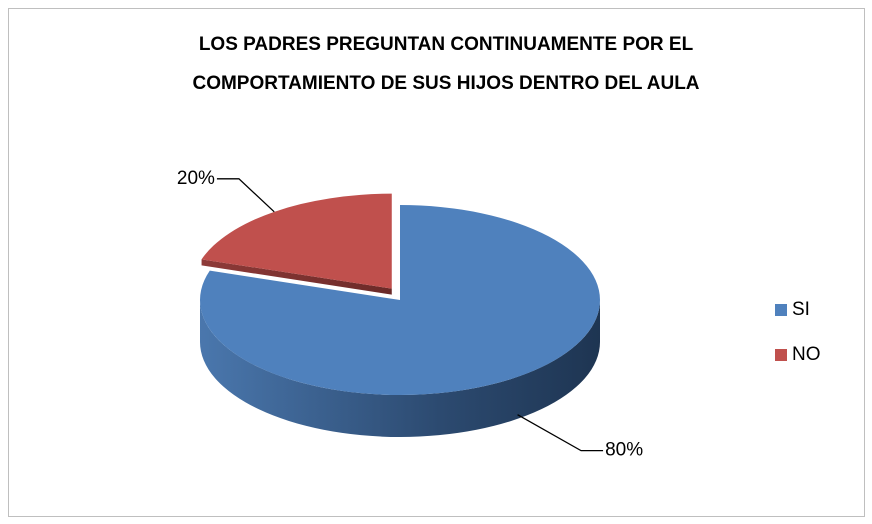  What do you see at coordinates (801, 309) in the screenshot?
I see `legend-label: SI` at bounding box center [801, 309].